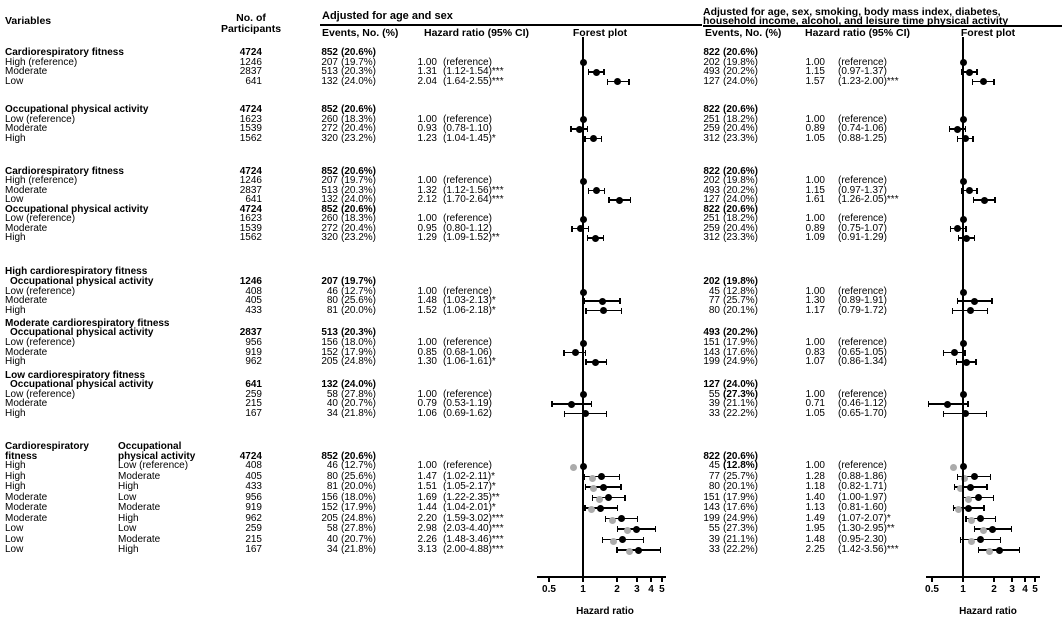 This screenshot has height=622, width=1063. What do you see at coordinates (359, 403) in the screenshot?
I see `events-pct: (20.7%)` at bounding box center [359, 403].